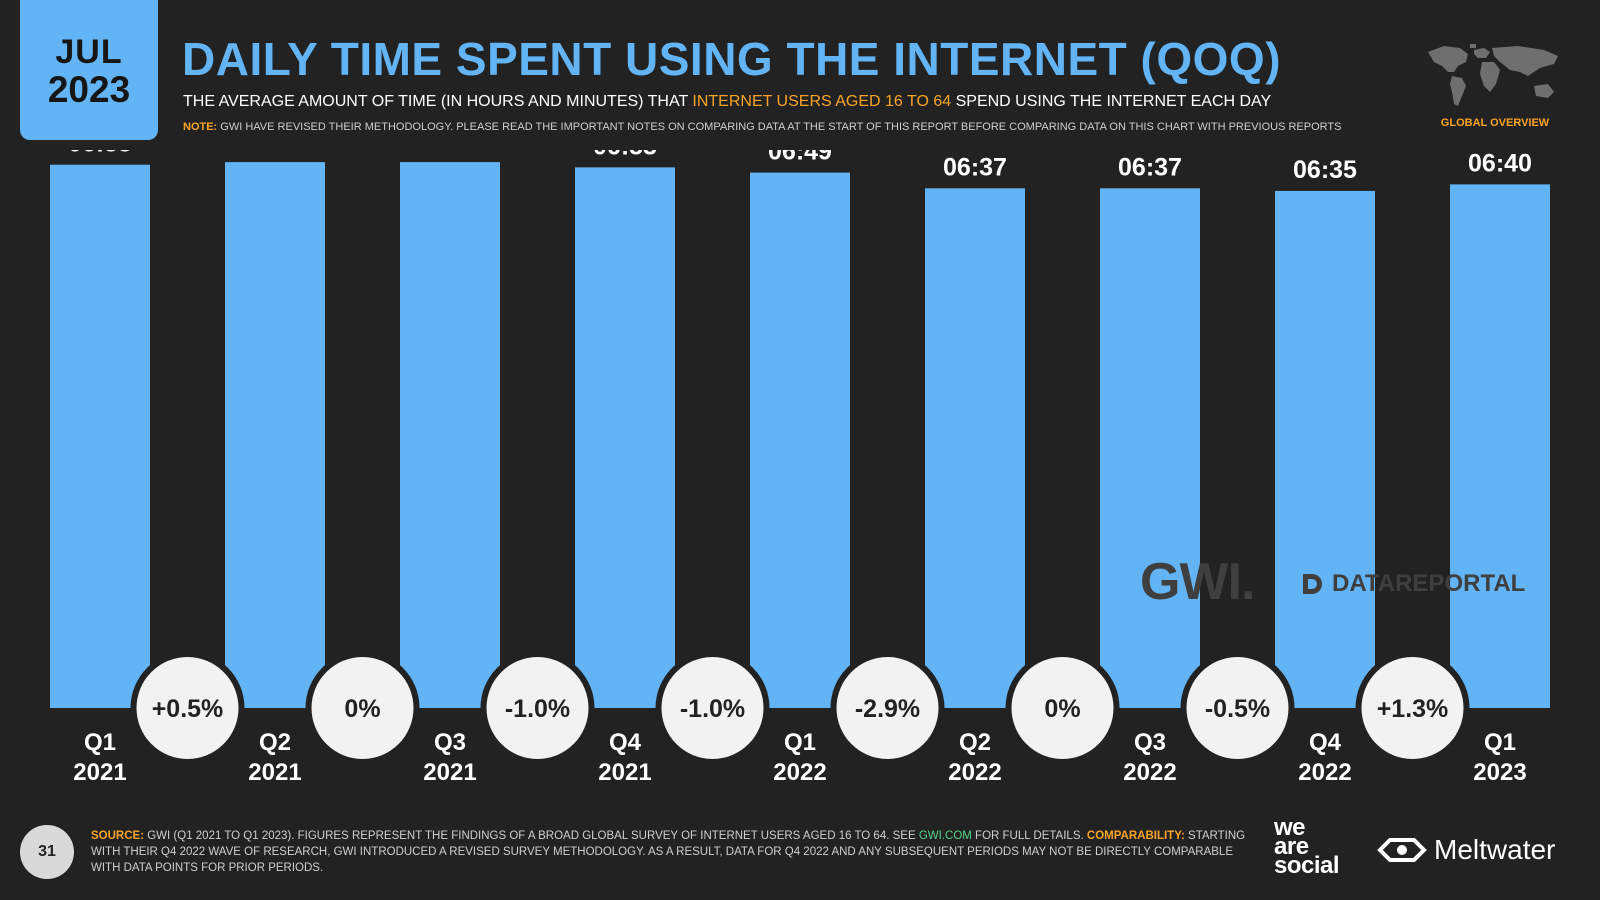 The width and height of the screenshot is (1600, 900). What do you see at coordinates (47, 852) in the screenshot?
I see `page-number: 31` at bounding box center [47, 852].